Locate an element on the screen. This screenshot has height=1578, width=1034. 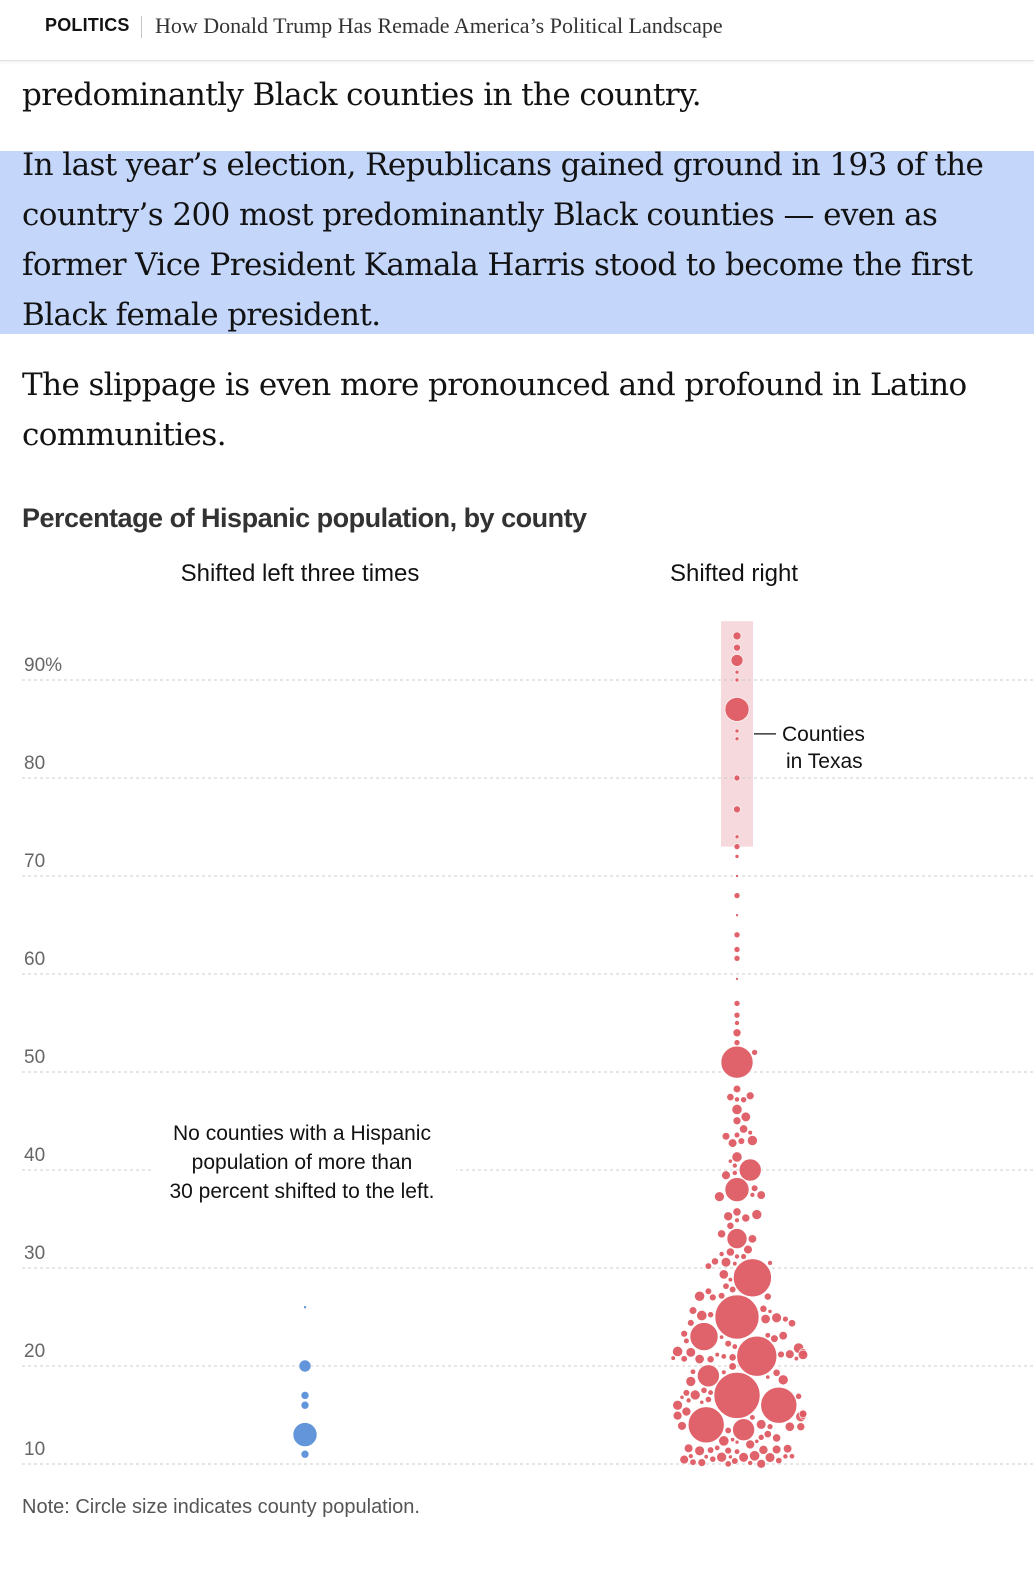
y-tick-label: 80 is located at coordinates (34, 763).